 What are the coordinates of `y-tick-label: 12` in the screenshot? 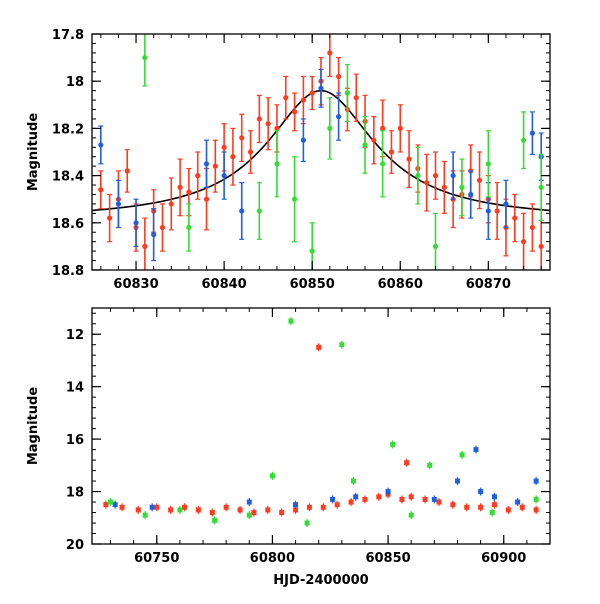 It's located at (75, 335).